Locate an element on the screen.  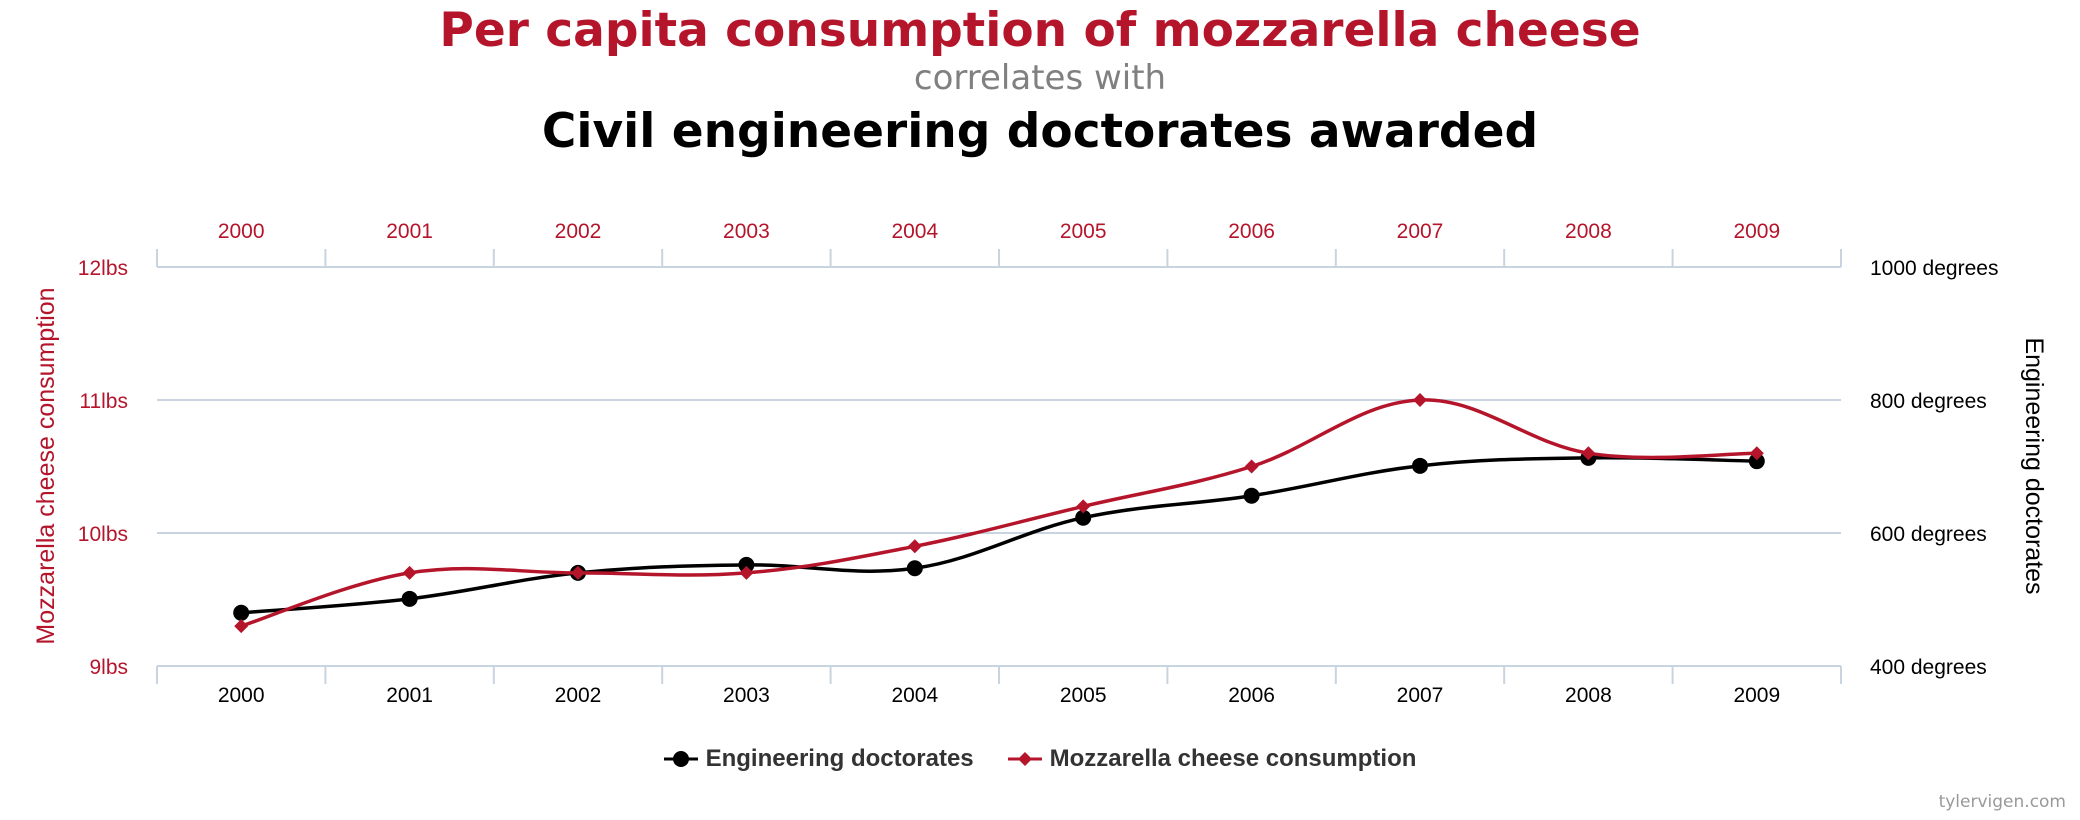
bottom-x-tick-label: 2000 is located at coordinates (241, 695).